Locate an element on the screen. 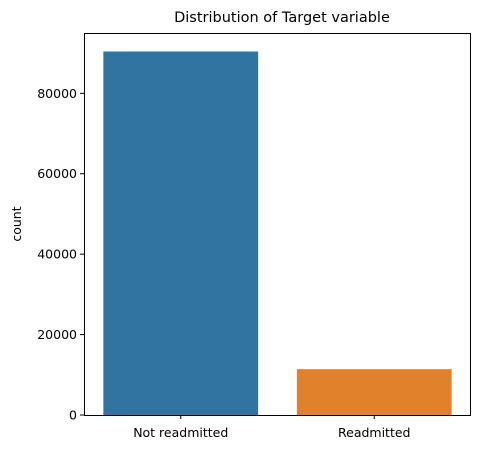 The height and width of the screenshot is (449, 481). y-tick-label: 40000 is located at coordinates (57, 254).